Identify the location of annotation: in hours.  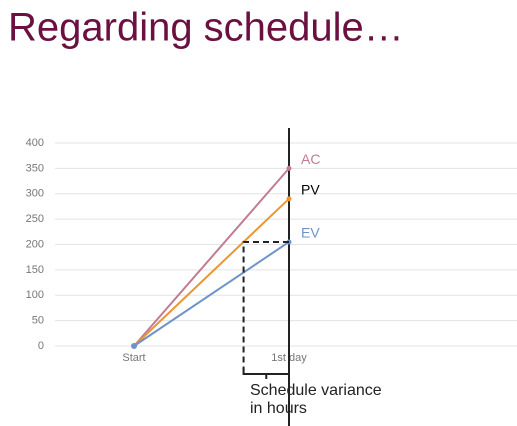
(278, 408).